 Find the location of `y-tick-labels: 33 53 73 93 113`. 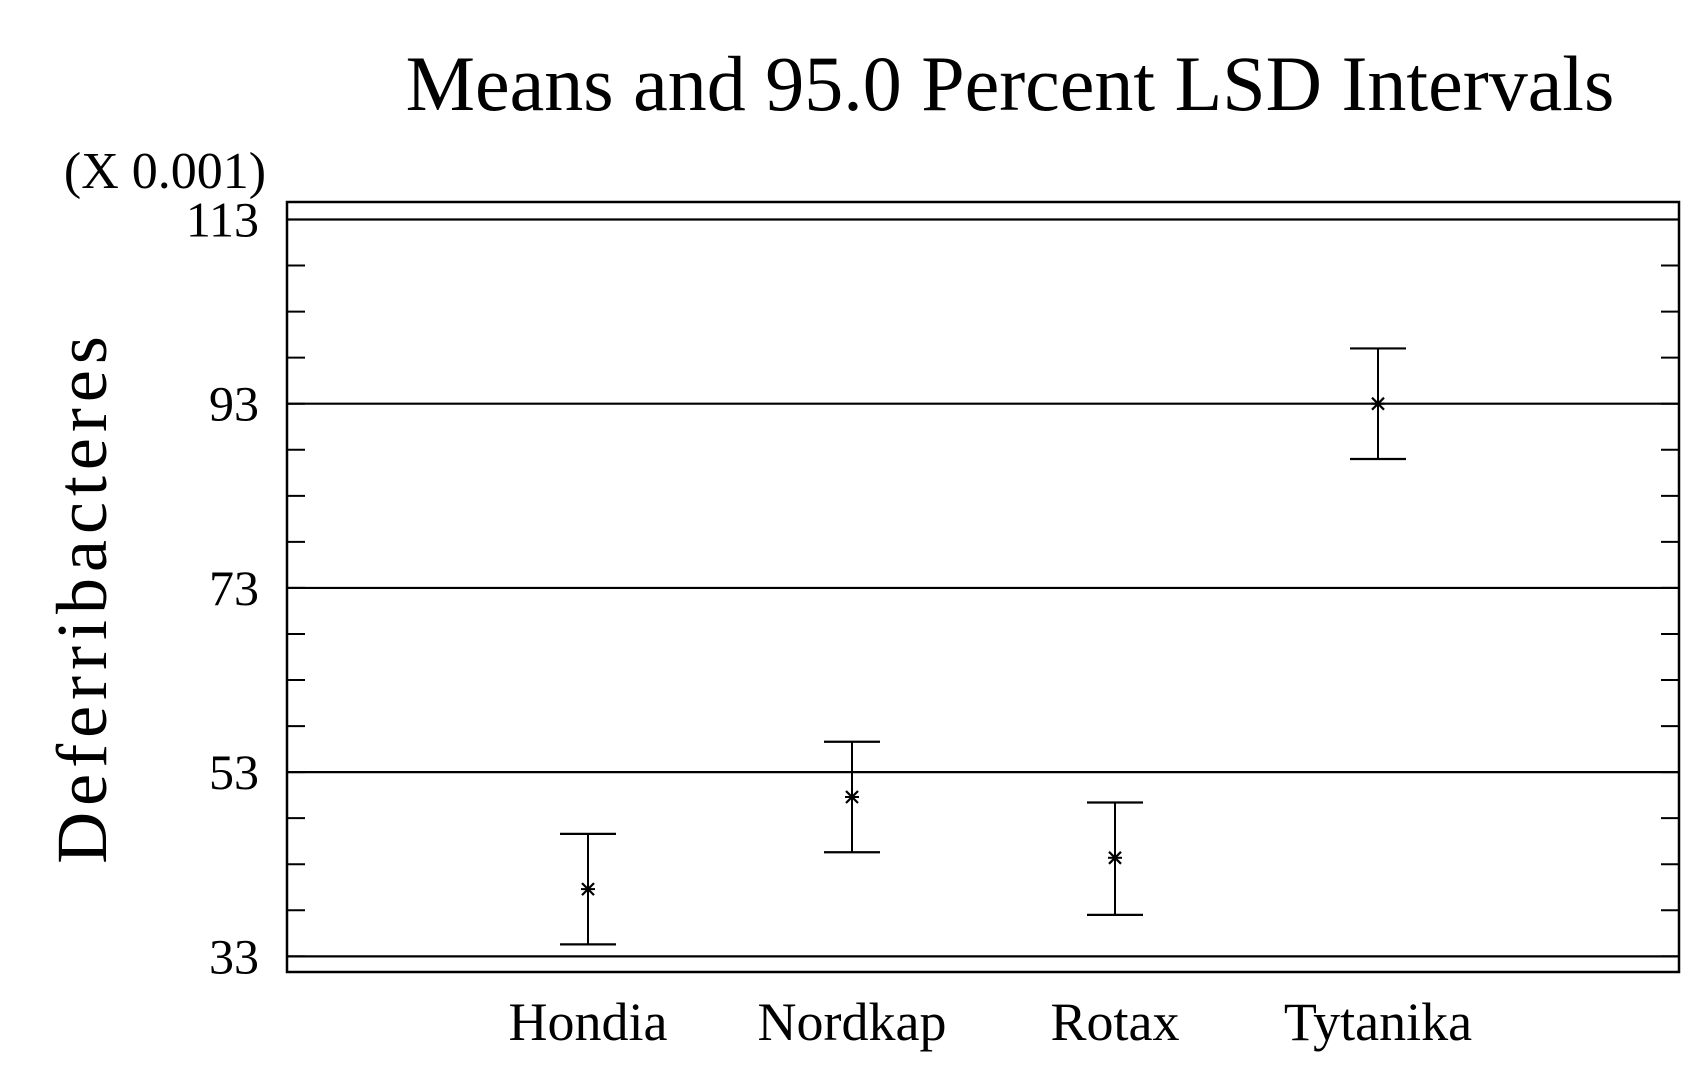

y-tick-labels: 33 53 73 93 113 is located at coordinates (222, 588).